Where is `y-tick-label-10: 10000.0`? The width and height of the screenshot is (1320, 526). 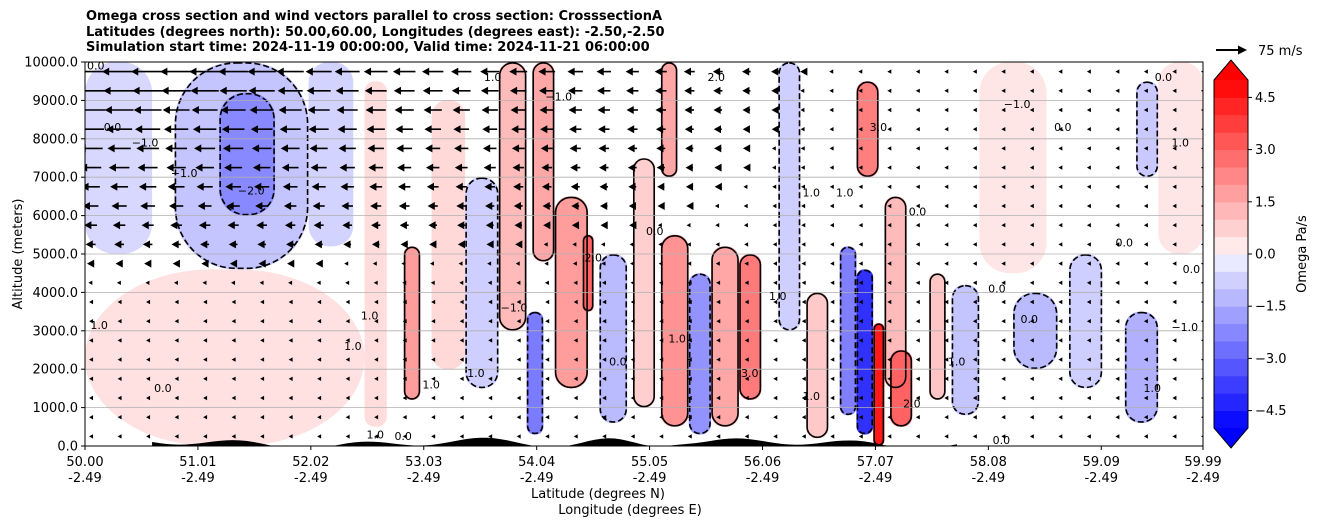
y-tick-label-10: 10000.0 is located at coordinates (51, 63).